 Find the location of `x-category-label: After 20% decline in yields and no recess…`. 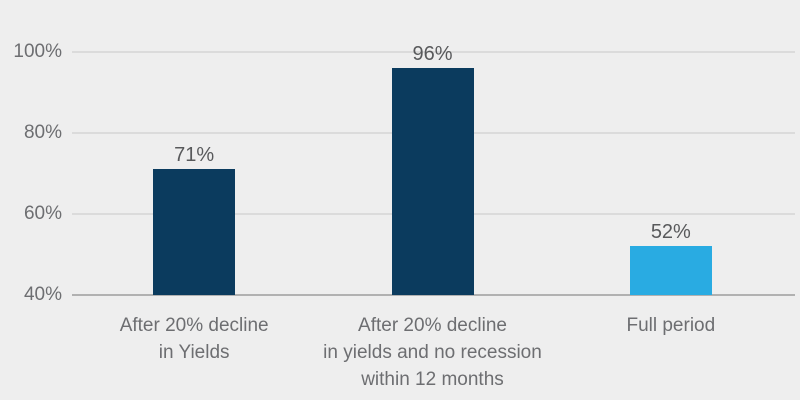

x-category-label: After 20% decline in yields and no recess… is located at coordinates (433, 352).